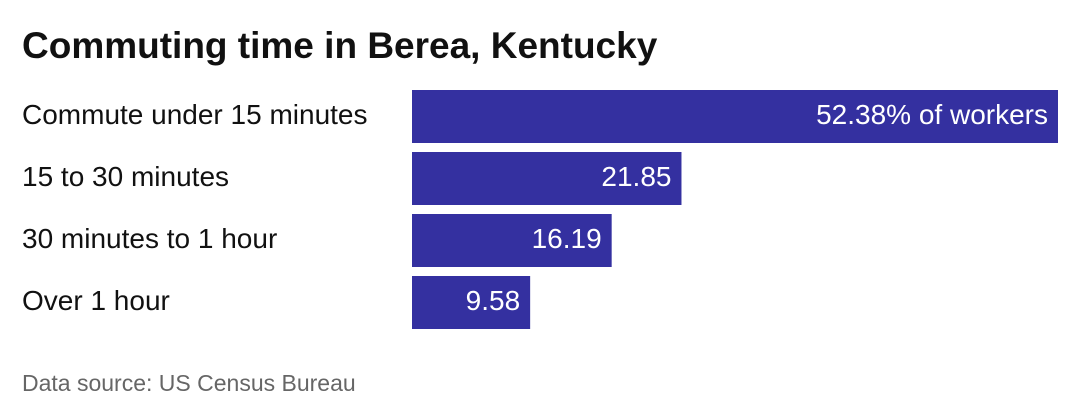 The image size is (1080, 420). I want to click on category-label: Commute under 15 minutes, so click(195, 114).